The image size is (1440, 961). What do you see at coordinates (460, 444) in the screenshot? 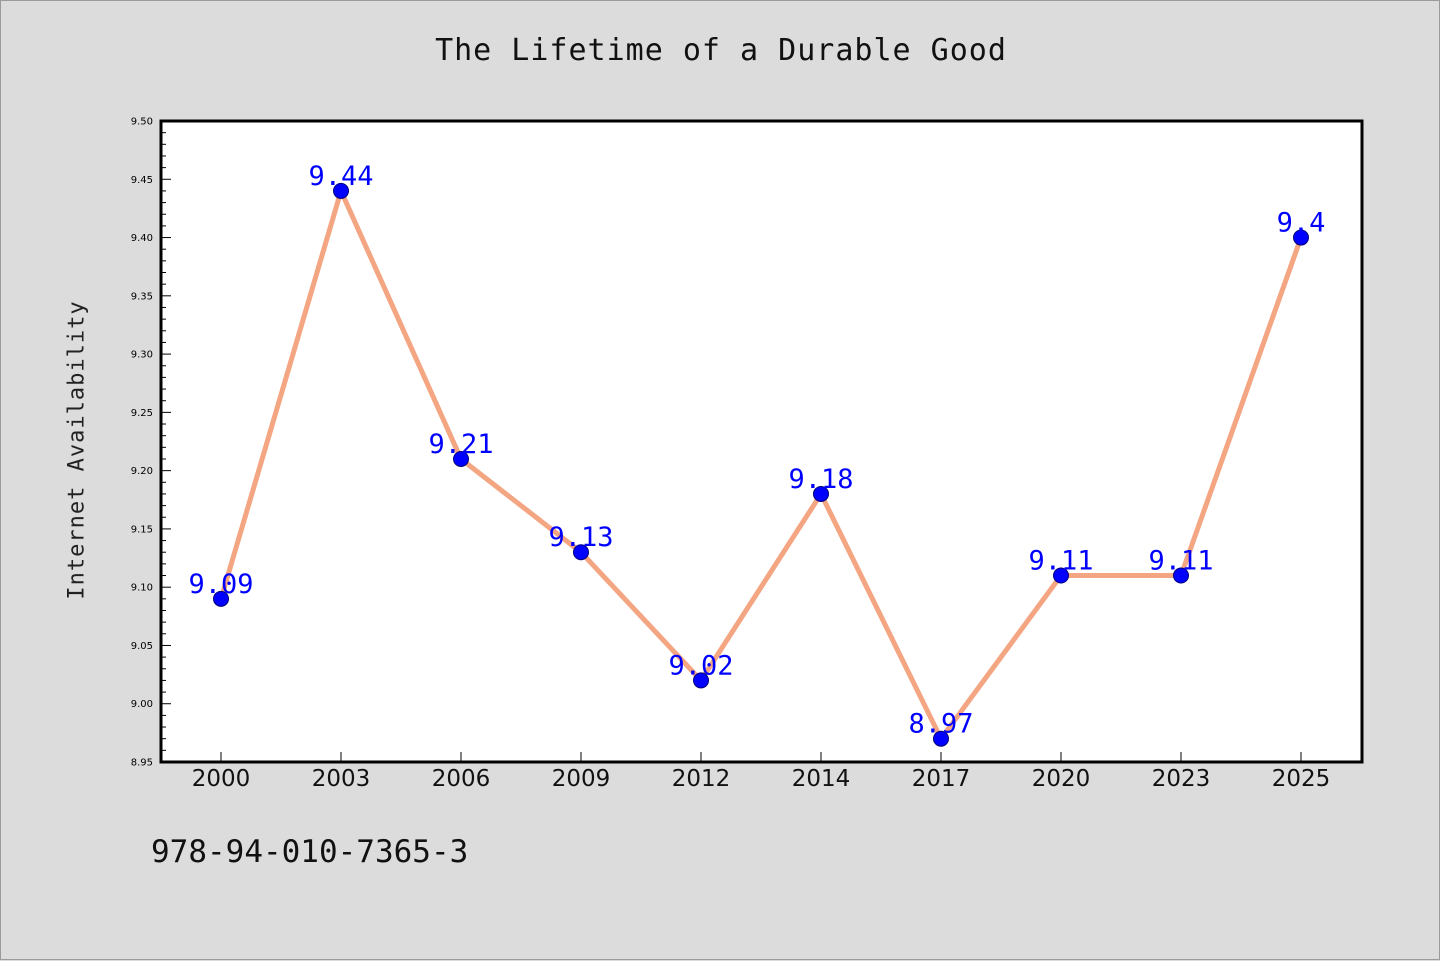
I see `data-label: 9.21` at bounding box center [460, 444].